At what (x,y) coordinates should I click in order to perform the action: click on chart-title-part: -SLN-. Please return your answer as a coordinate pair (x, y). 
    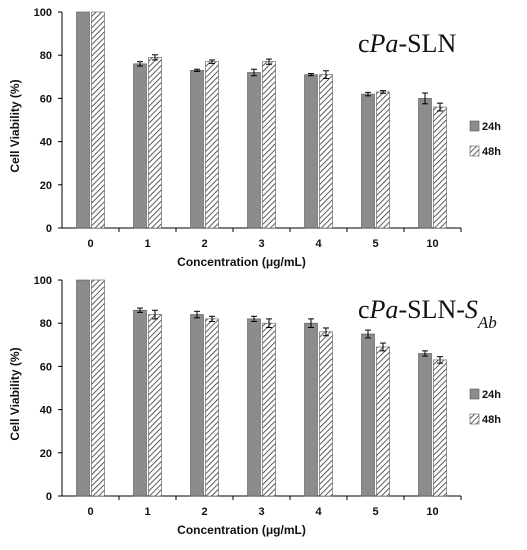
    Looking at the image, I should click on (431, 309).